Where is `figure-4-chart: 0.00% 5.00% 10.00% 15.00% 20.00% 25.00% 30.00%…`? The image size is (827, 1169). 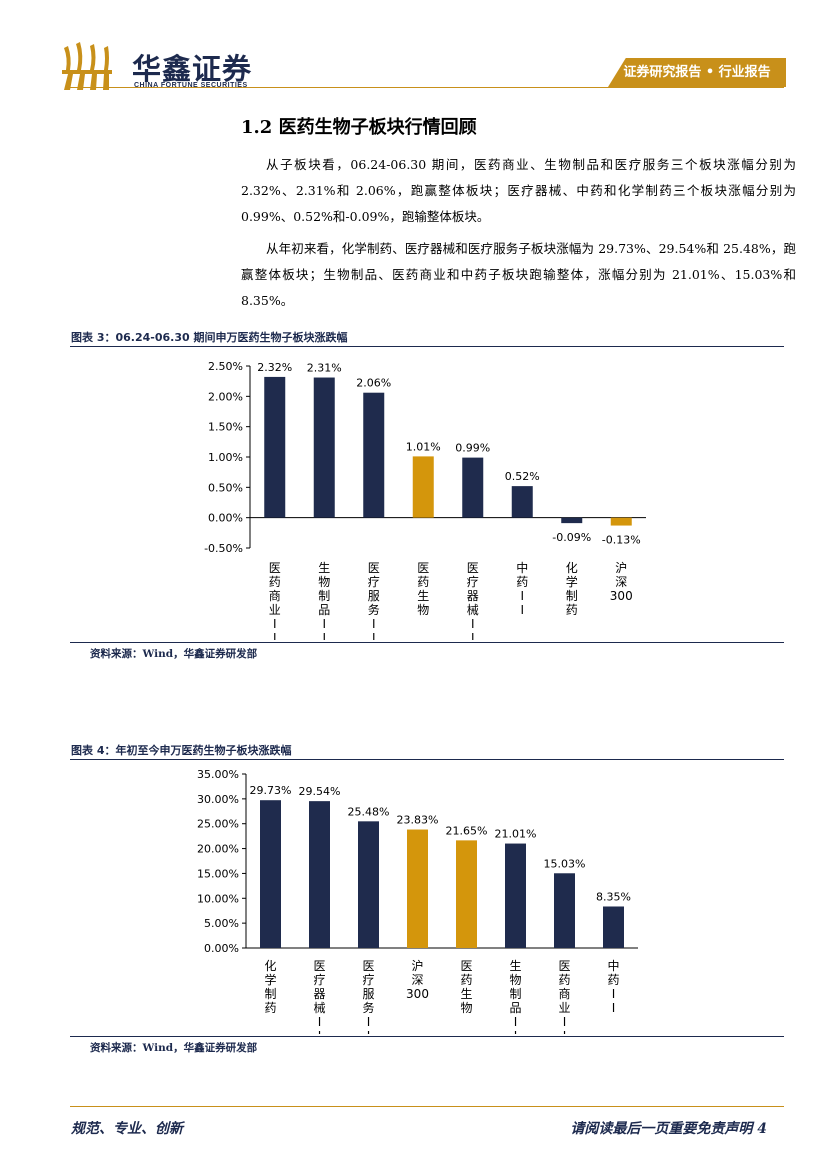 figure-4-chart: 0.00% 5.00% 10.00% 15.00% 20.00% 25.00% 30.00%… is located at coordinates (417, 901).